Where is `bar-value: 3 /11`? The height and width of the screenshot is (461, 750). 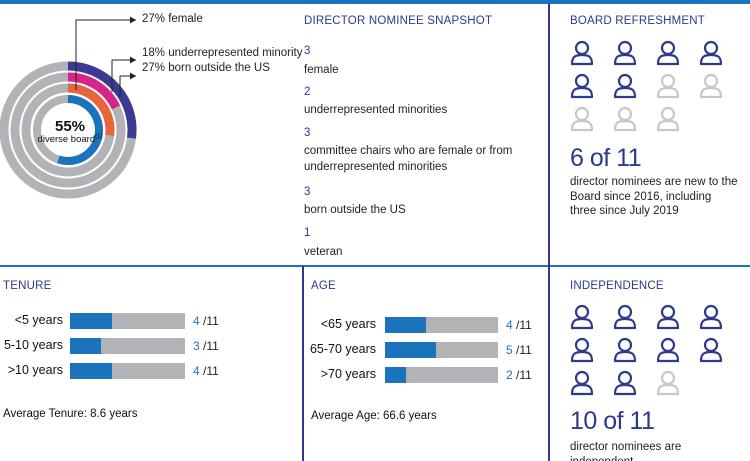 bar-value: 3 /11 is located at coordinates (206, 346).